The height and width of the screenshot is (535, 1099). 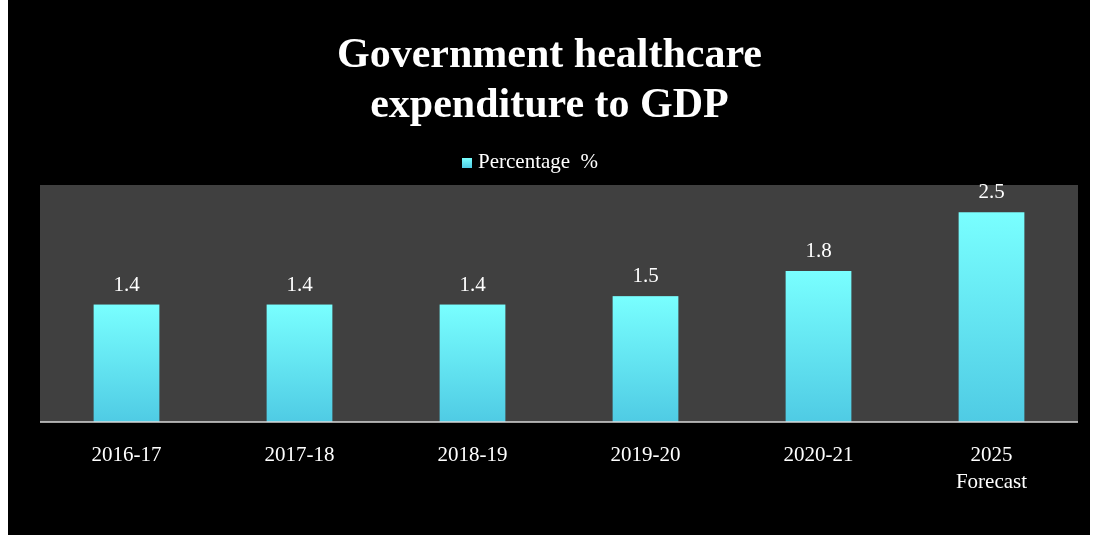 I want to click on x-tick-label: 2025 Forecast, so click(x=991, y=467).